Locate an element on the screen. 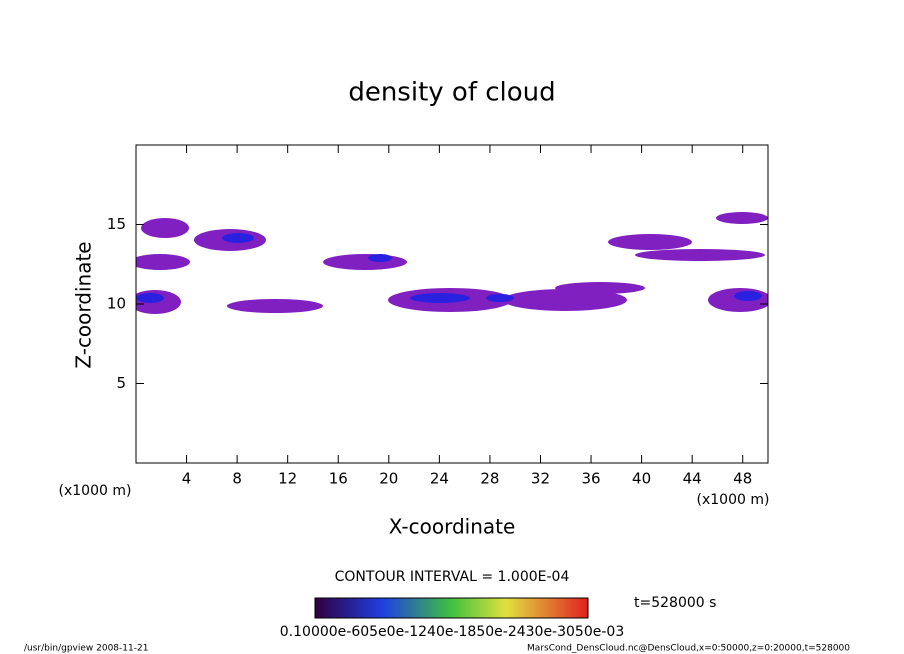 This screenshot has height=654, width=904. x-tick-label: 36 is located at coordinates (590, 479).